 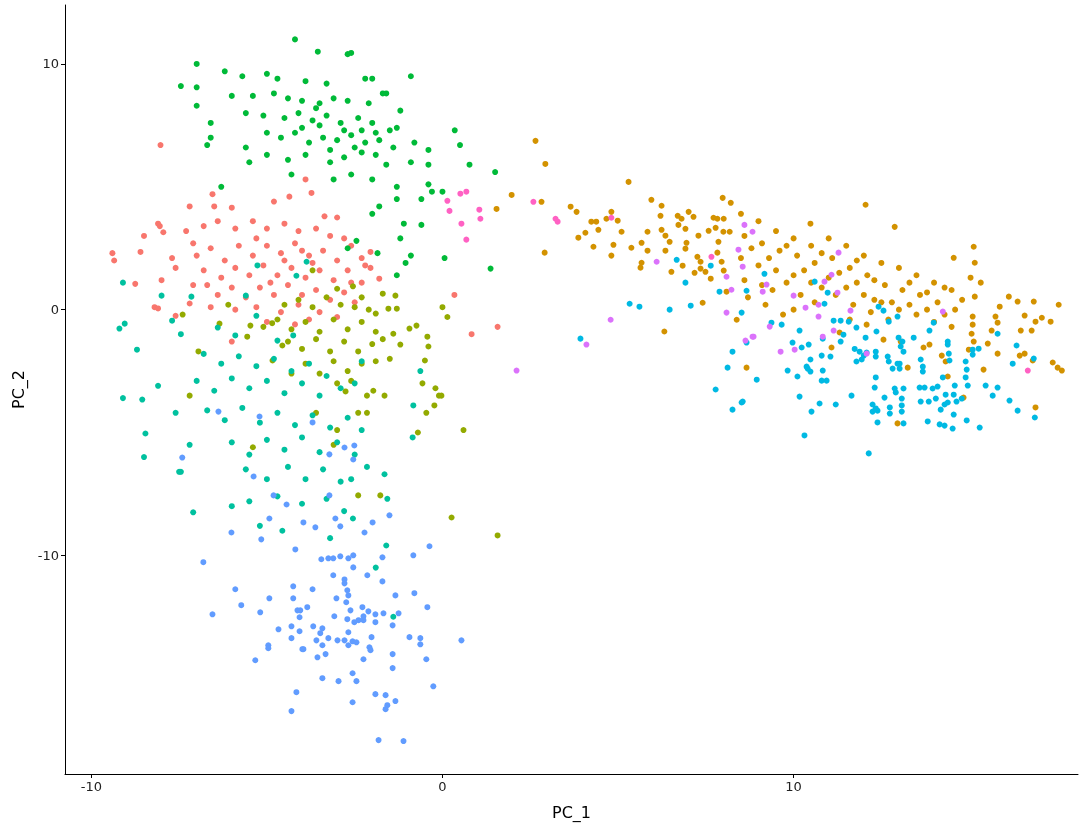 I want to click on y-tick-label: 0, so click(x=54, y=310).